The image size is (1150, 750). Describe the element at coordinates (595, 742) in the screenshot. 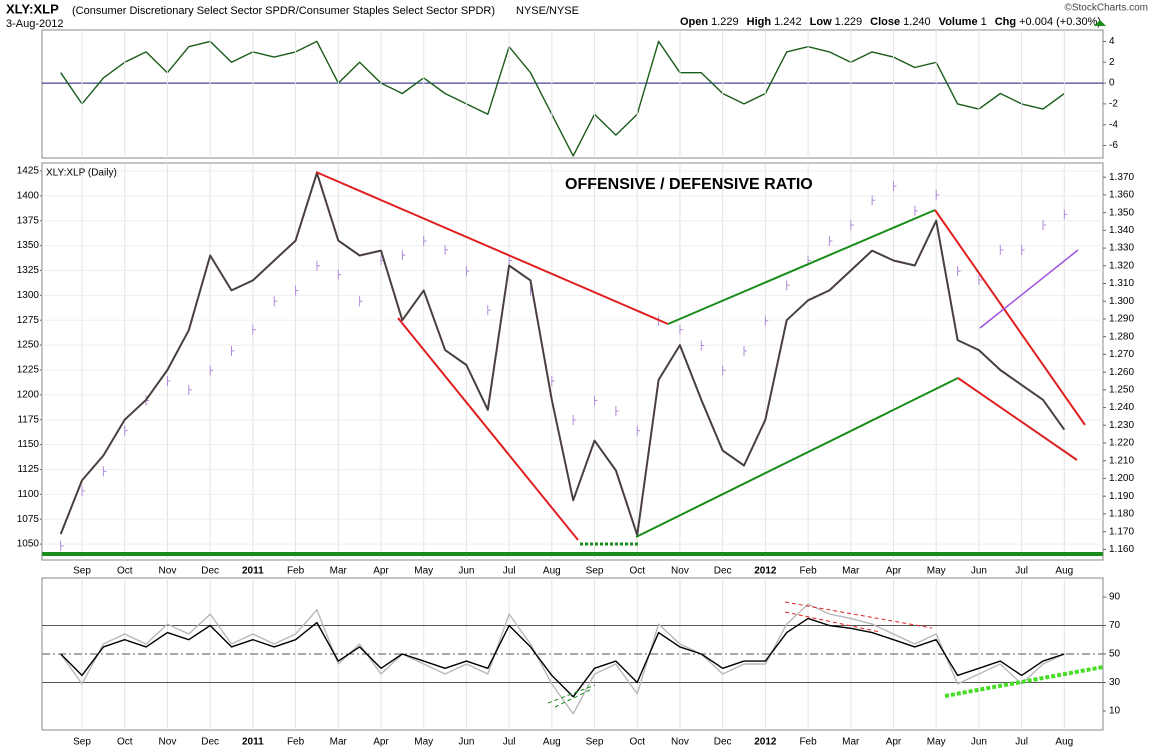

I see `x-tick-label: Sep` at that location.